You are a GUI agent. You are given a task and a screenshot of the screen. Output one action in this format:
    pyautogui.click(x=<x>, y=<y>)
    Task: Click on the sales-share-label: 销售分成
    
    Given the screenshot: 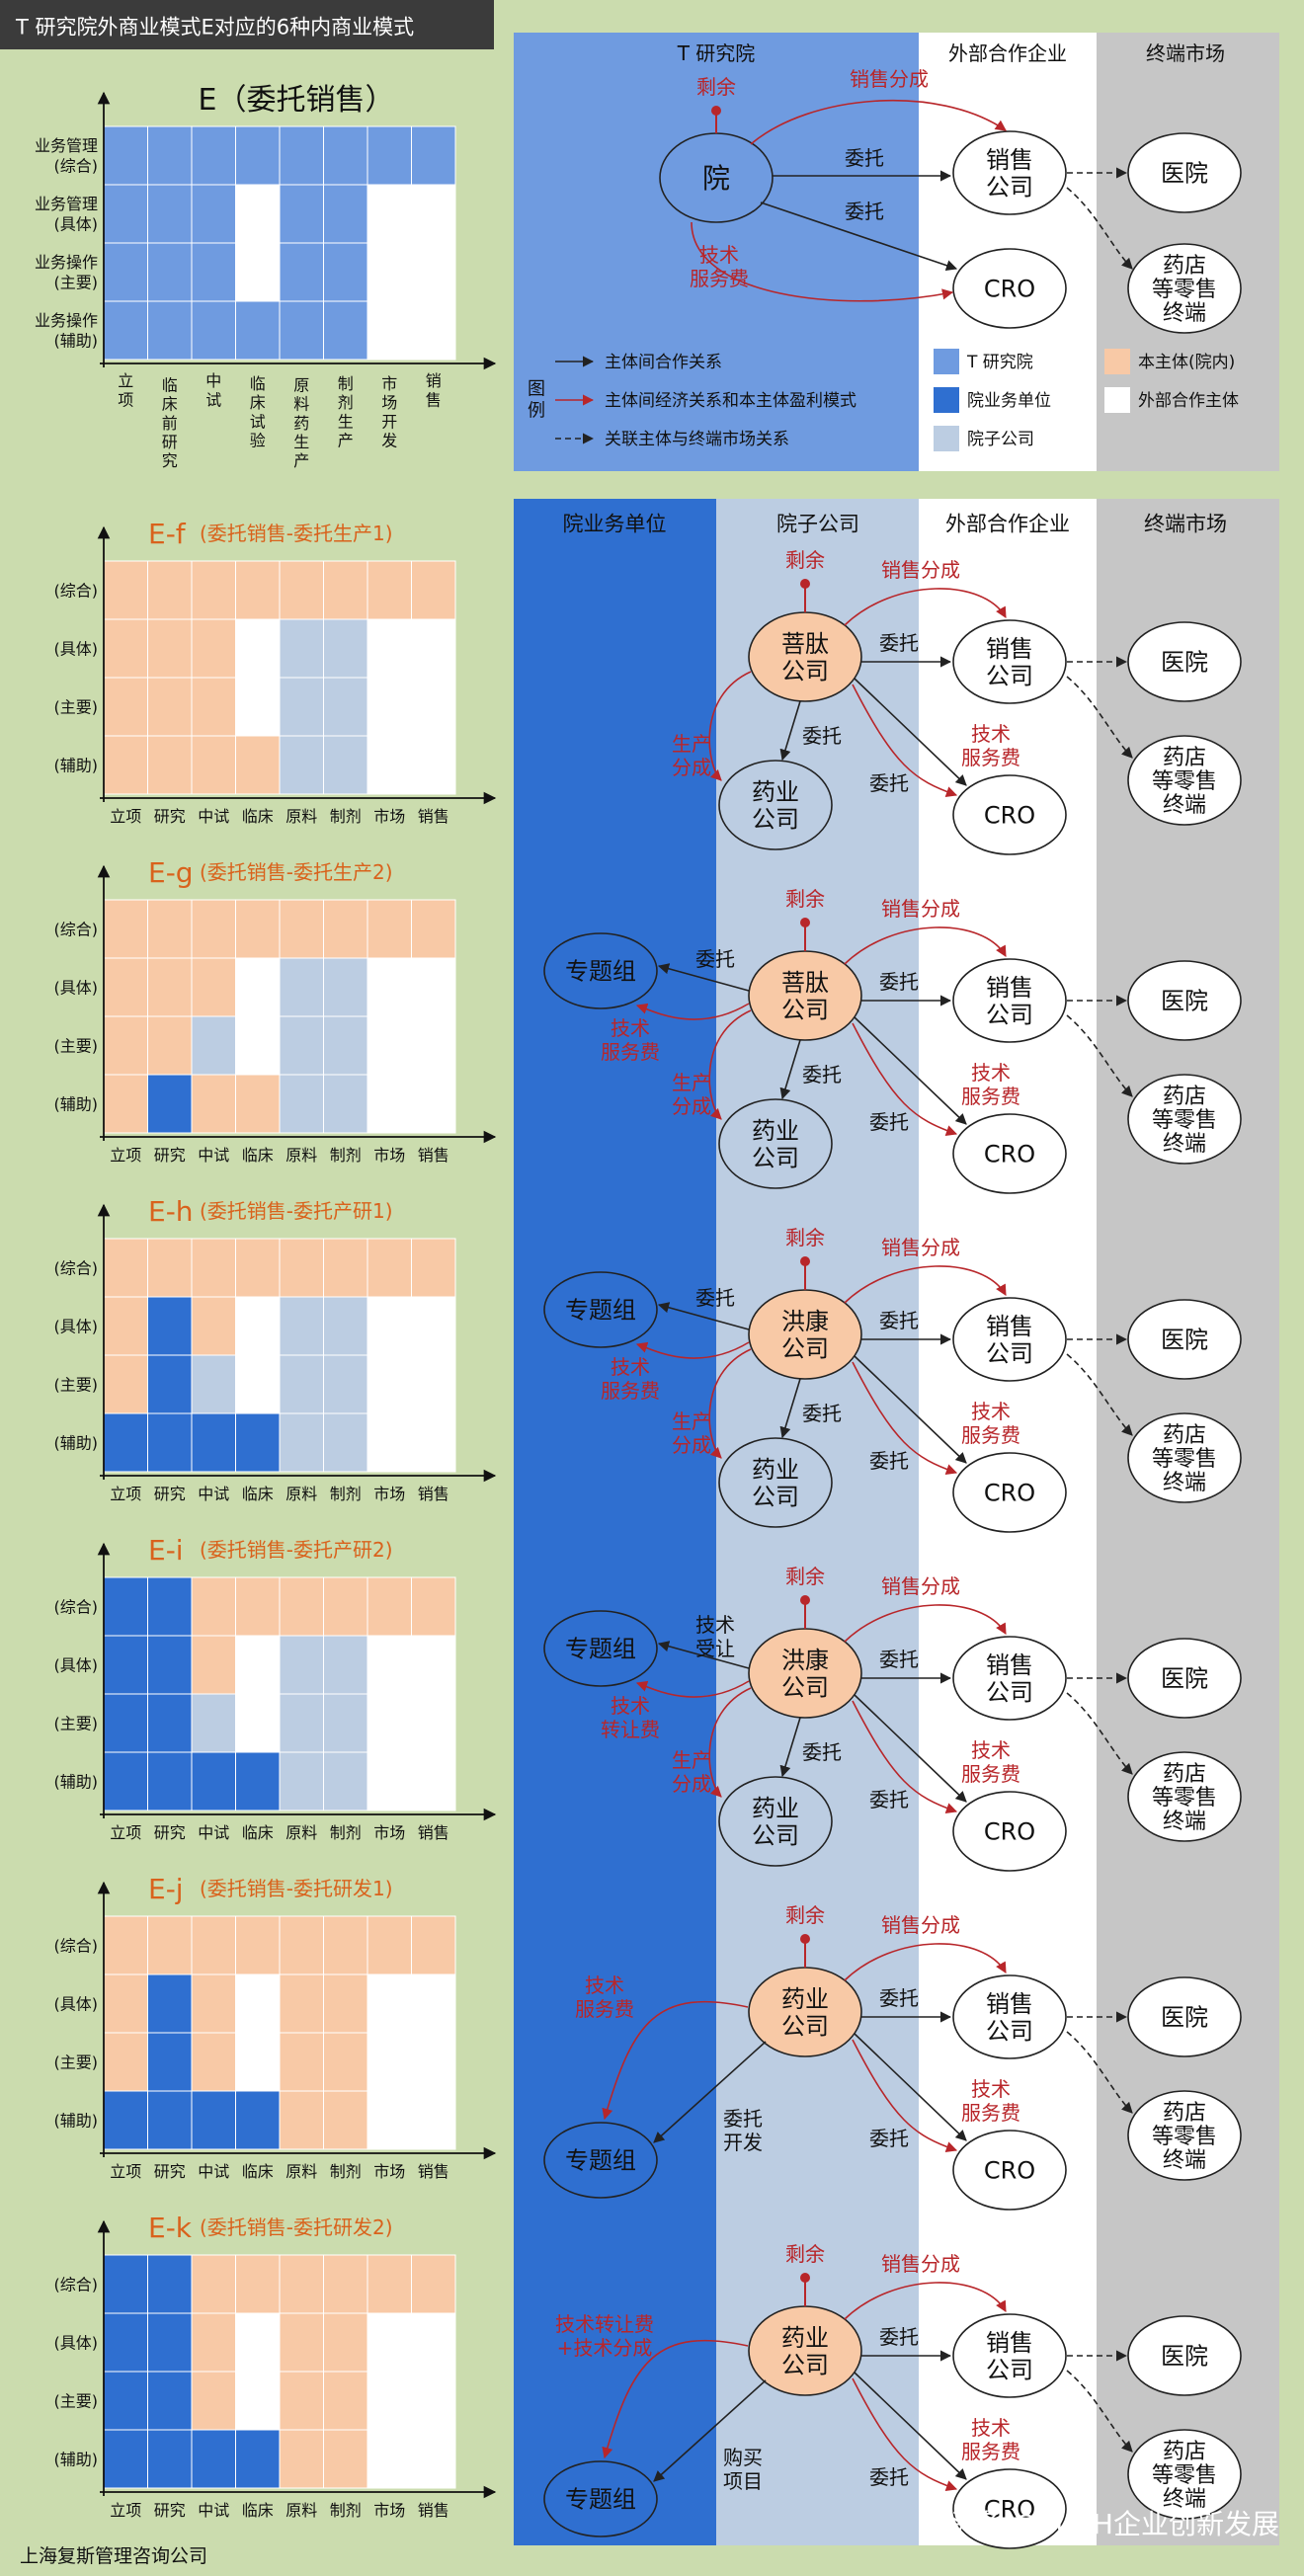 What is the action you would take?
    pyautogui.click(x=920, y=2264)
    